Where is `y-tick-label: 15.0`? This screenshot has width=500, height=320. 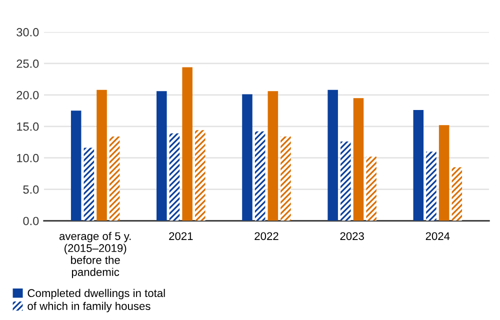
y-tick-label: 15.0 is located at coordinates (28, 126).